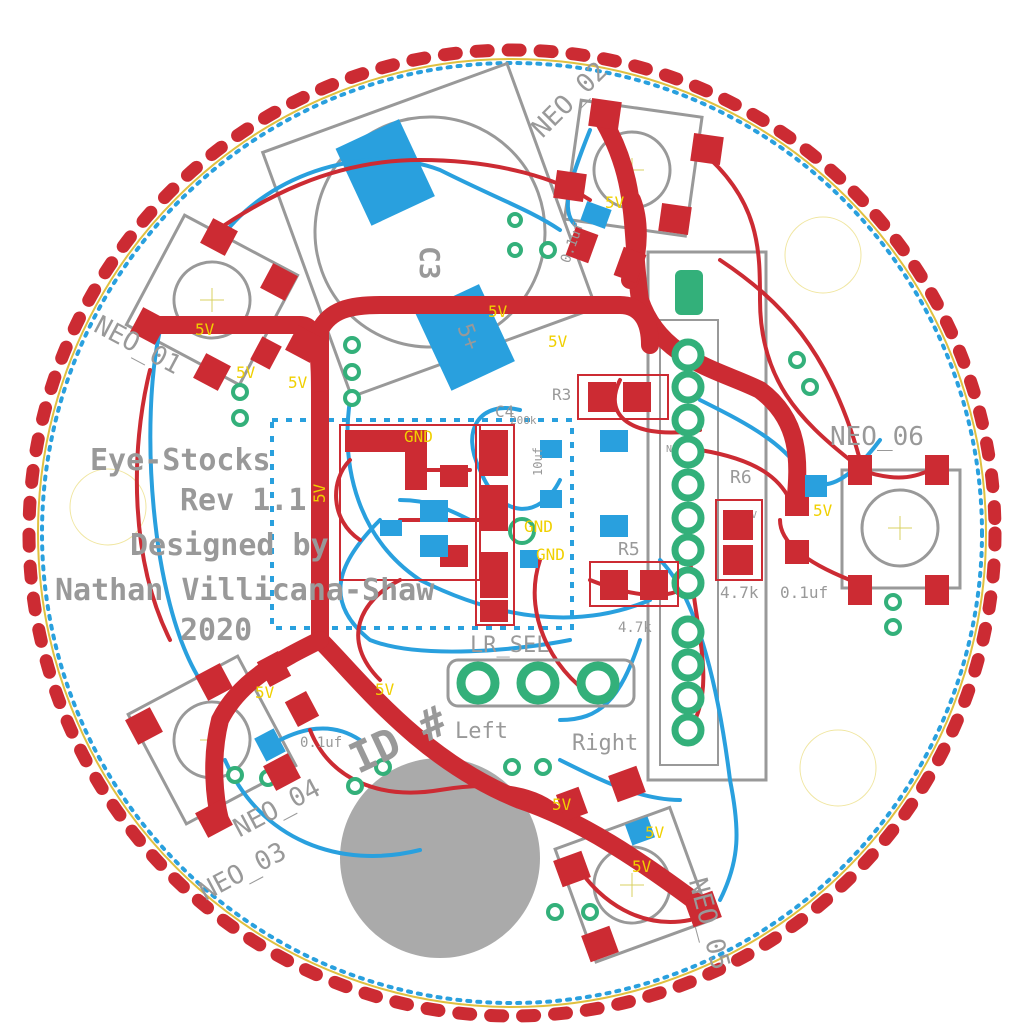 This screenshot has height=1029, width=1025. I want to click on cap-value-neo03: 0.1uf, so click(321, 743).